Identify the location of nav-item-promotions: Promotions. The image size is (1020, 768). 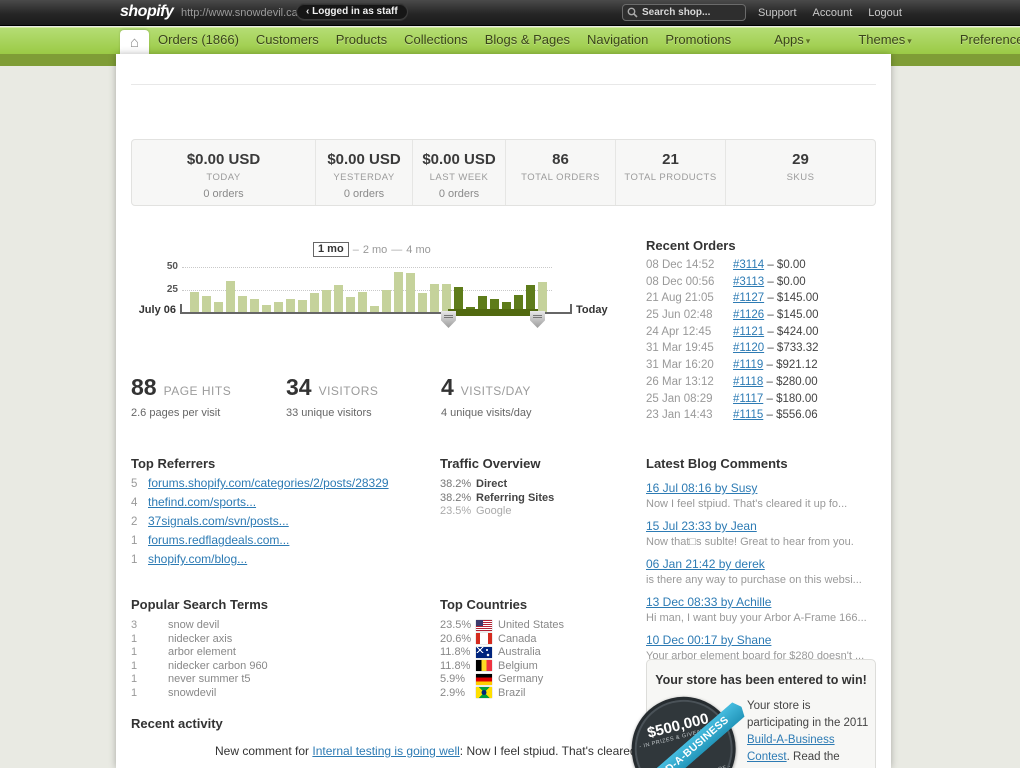
(698, 39).